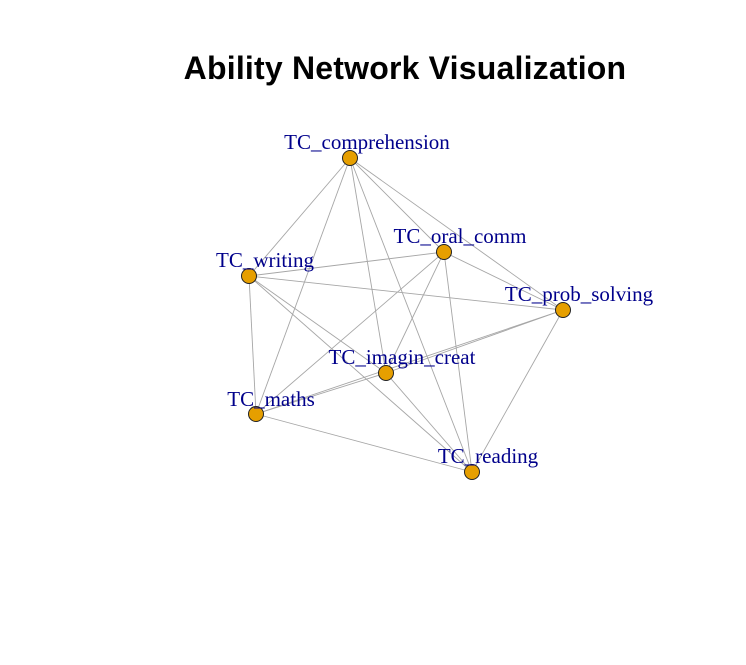 Image resolution: width=746 pixels, height=665 pixels. What do you see at coordinates (386, 373) in the screenshot?
I see `node-tc-imagin-creat` at bounding box center [386, 373].